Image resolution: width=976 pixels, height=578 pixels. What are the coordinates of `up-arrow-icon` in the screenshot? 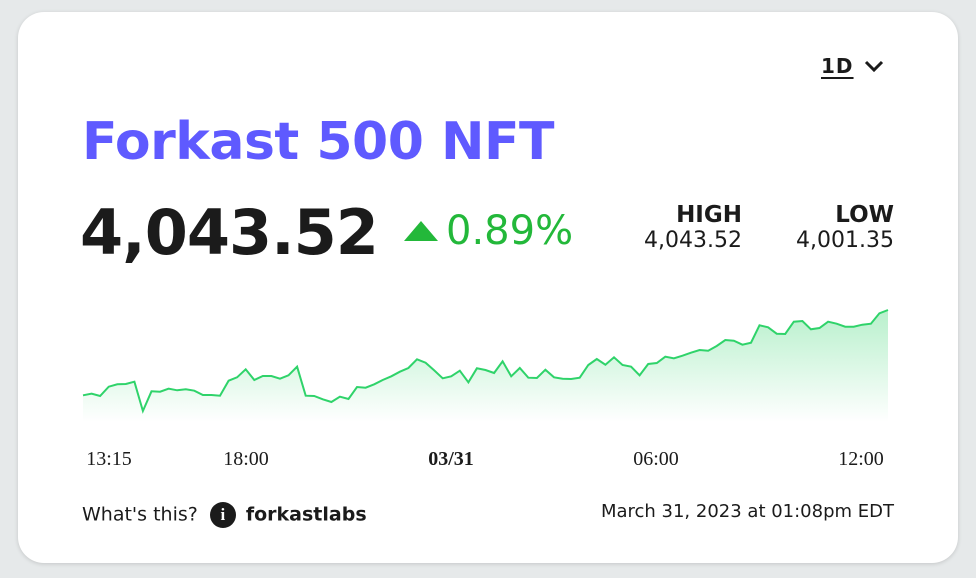 It's located at (421, 231).